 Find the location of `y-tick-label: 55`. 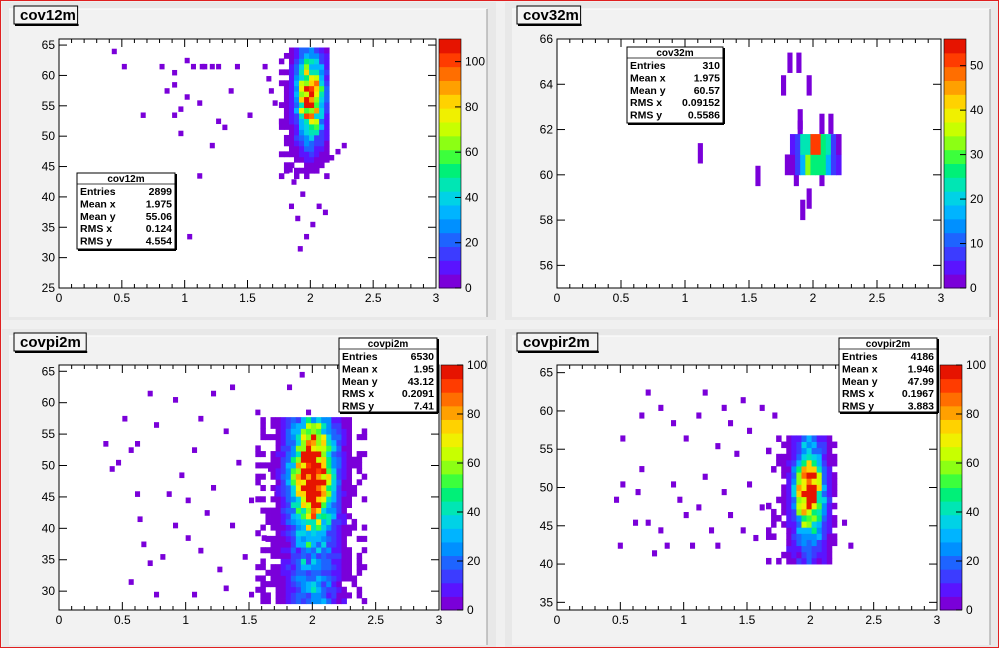

y-tick-label: 55 is located at coordinates (49, 434).